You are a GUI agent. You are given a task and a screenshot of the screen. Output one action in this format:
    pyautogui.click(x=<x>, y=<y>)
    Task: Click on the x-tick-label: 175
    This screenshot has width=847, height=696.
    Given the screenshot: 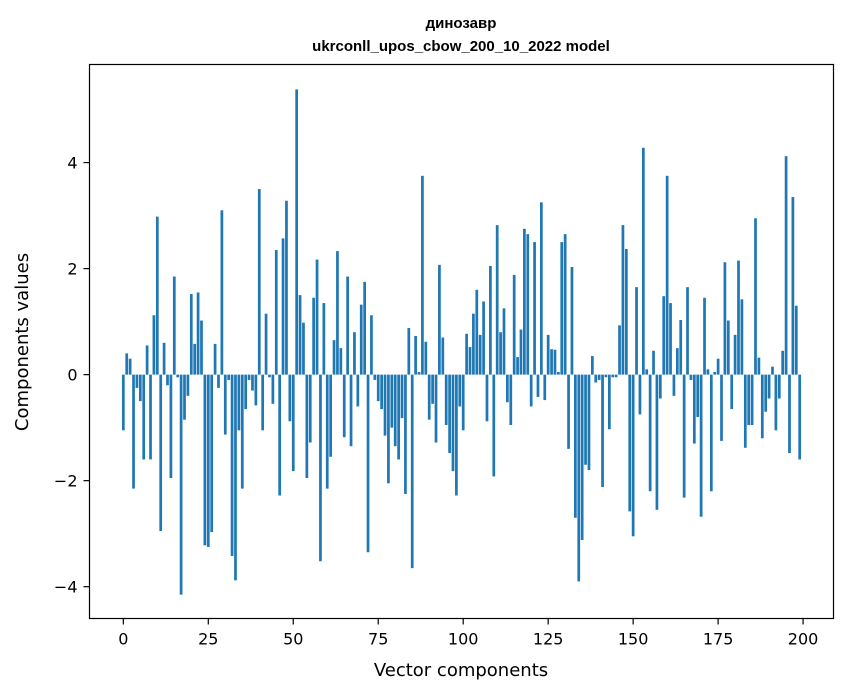 What is the action you would take?
    pyautogui.click(x=718, y=639)
    